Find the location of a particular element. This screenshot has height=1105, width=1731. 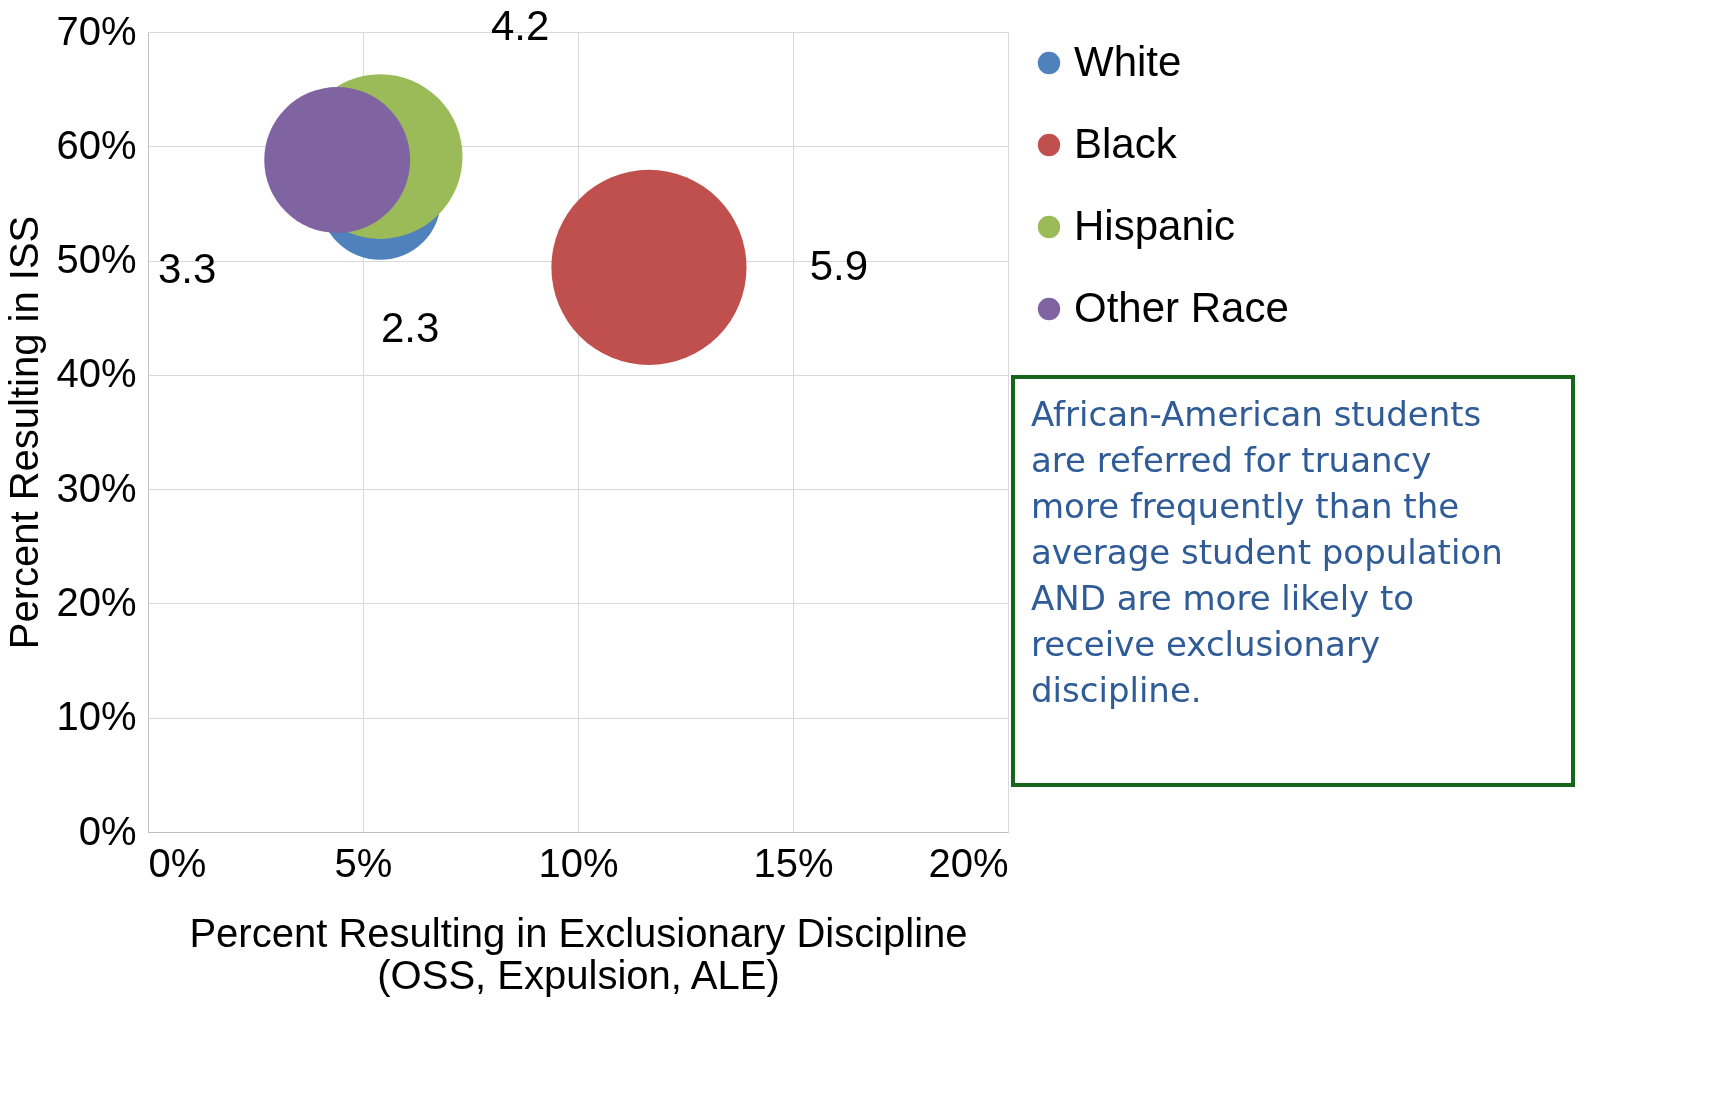

data-label: 5.9 is located at coordinates (839, 266).